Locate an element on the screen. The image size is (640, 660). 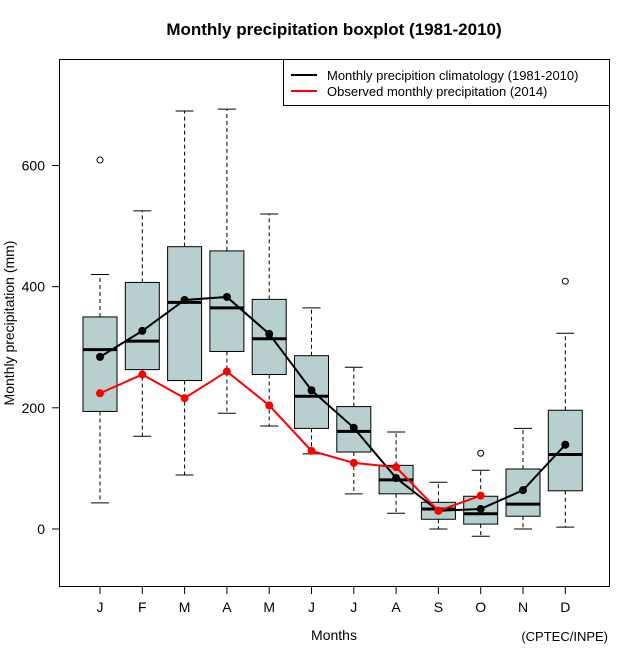
y-axis-label: Monthly precipitation (mm) is located at coordinates (9, 323).